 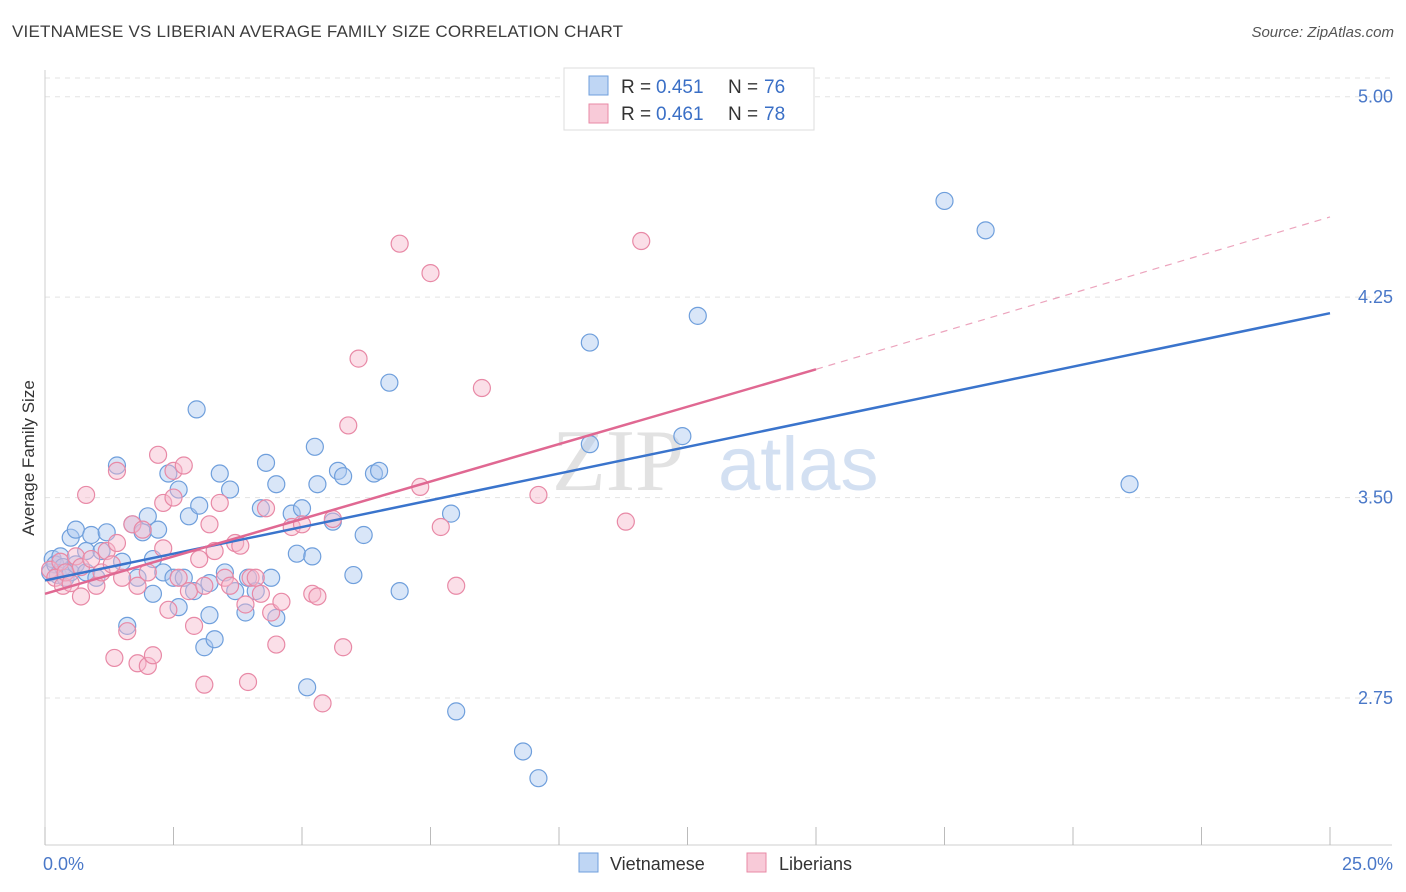 I want to click on y-tick-label: 4.25, so click(x=1375, y=297).